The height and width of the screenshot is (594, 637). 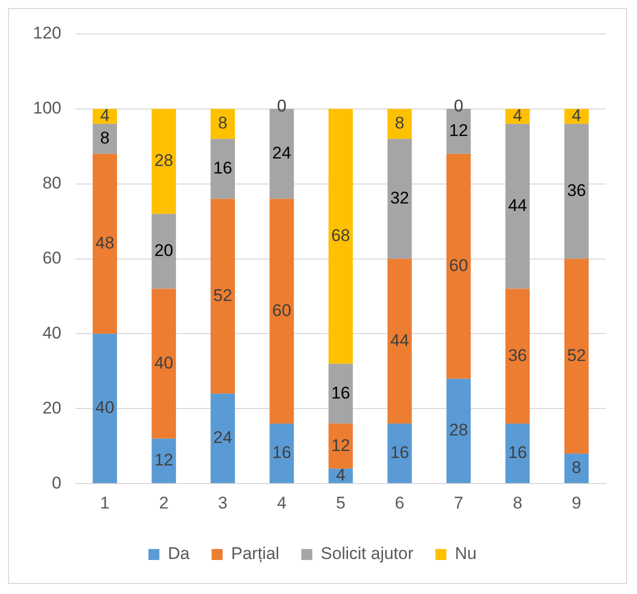 I want to click on x-tick-label: 1, so click(x=105, y=502).